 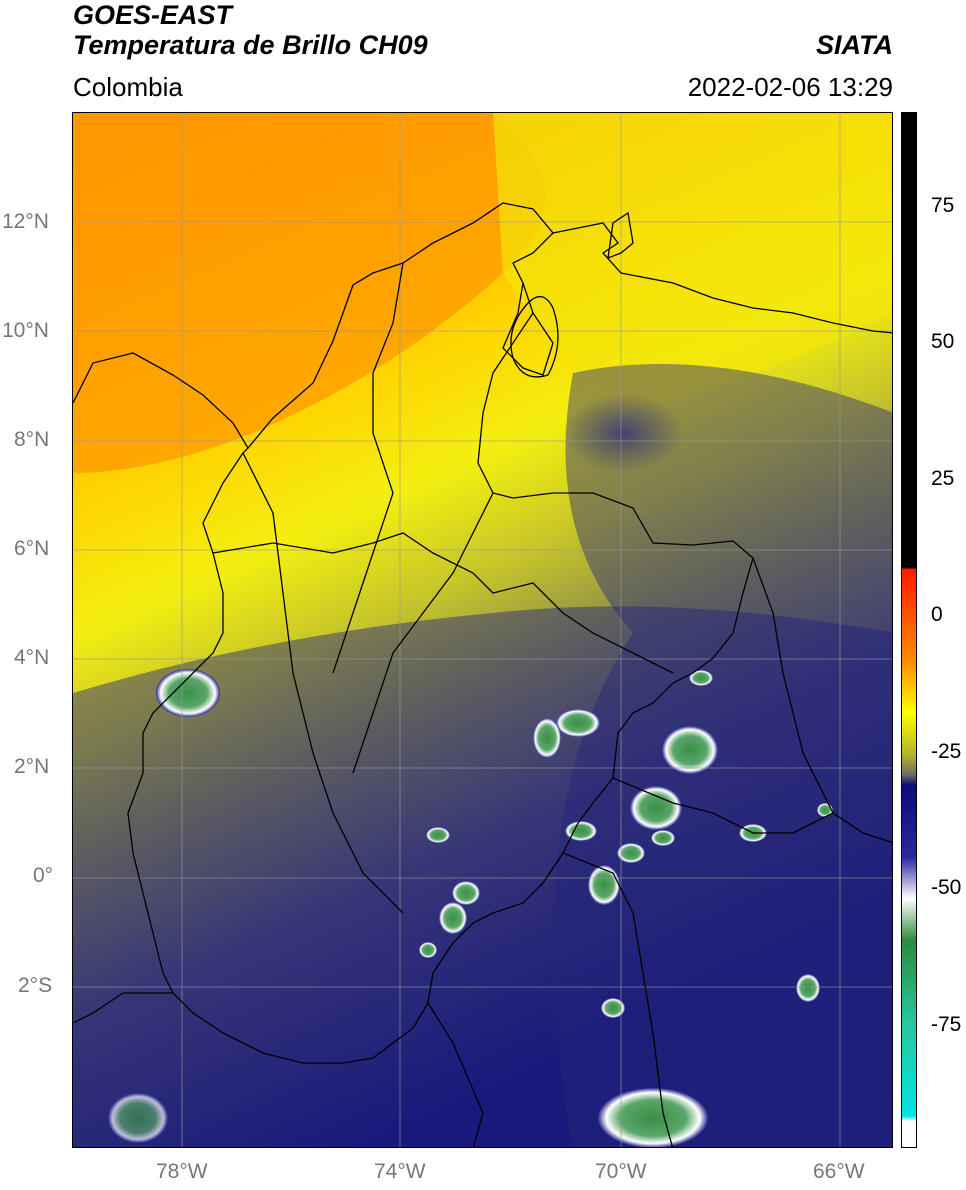 I want to click on lon-label-70w: 70°W, so click(x=621, y=1171).